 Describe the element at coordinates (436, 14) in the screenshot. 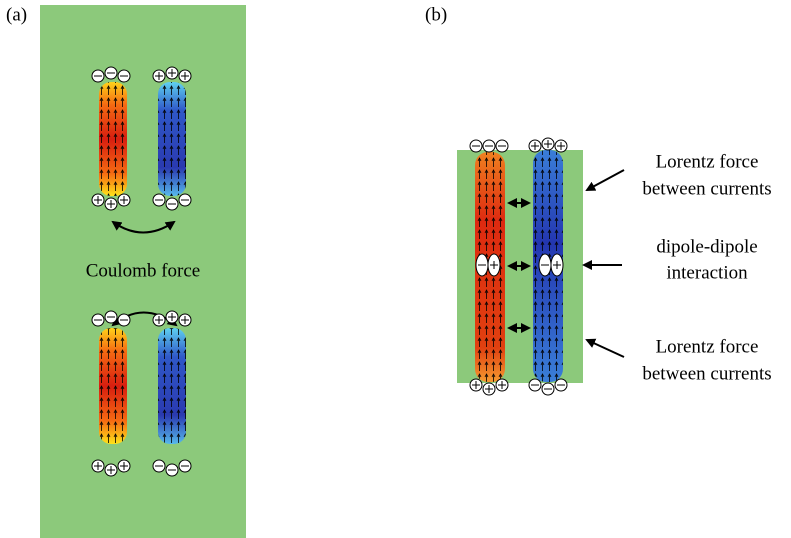

I see `panel-label: (b)` at that location.